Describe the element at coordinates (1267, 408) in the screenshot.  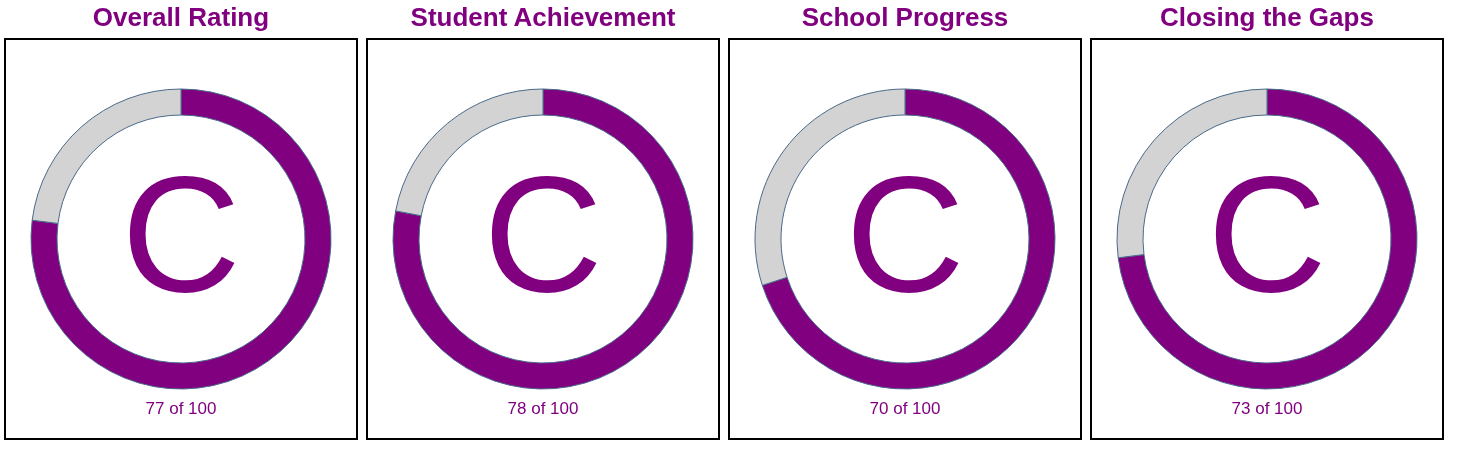
I see `text: 73 of 100` at that location.